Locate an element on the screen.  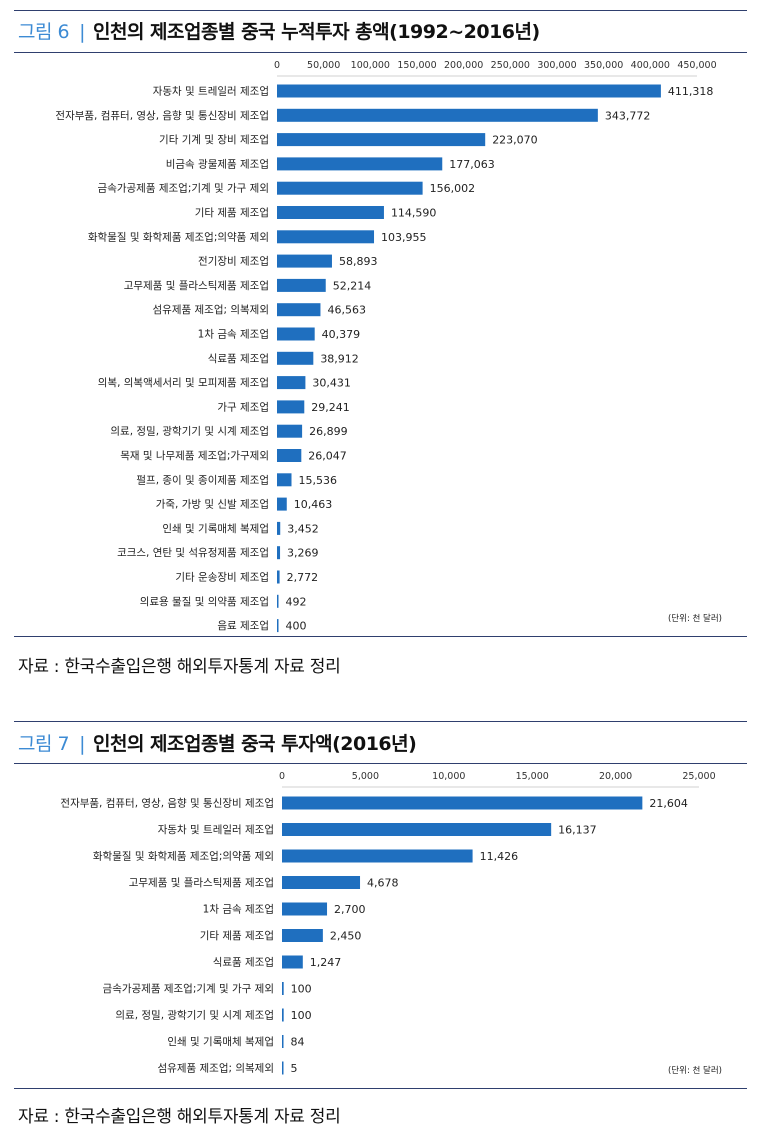
category-label: 화학물질 및 화학제품 제조업;의약품 제외 is located at coordinates (183, 856).